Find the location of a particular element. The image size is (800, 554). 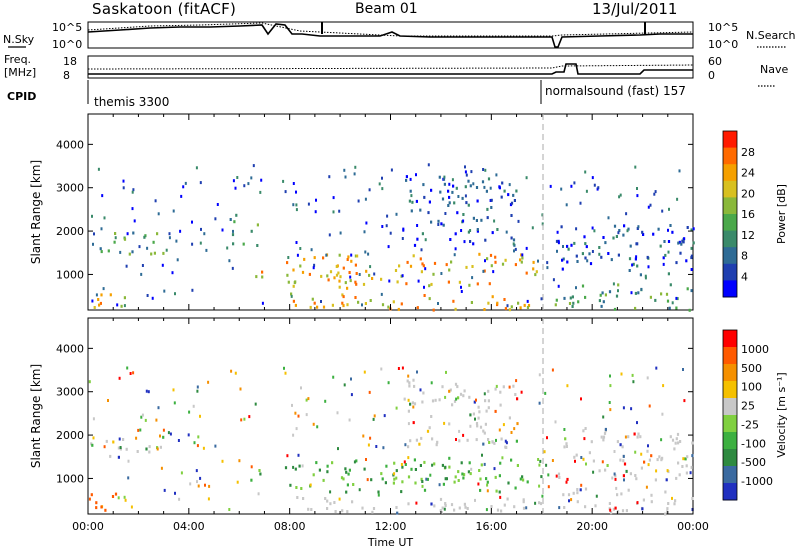

velocity-cbar-tick-2: 100 is located at coordinates (751, 387).